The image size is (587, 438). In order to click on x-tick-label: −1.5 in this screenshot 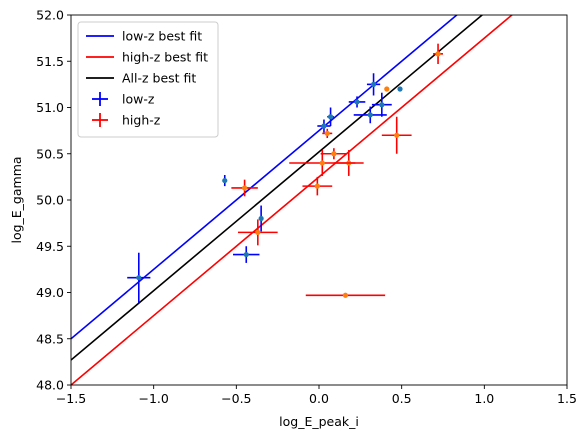, I will do `click(71, 398)`.